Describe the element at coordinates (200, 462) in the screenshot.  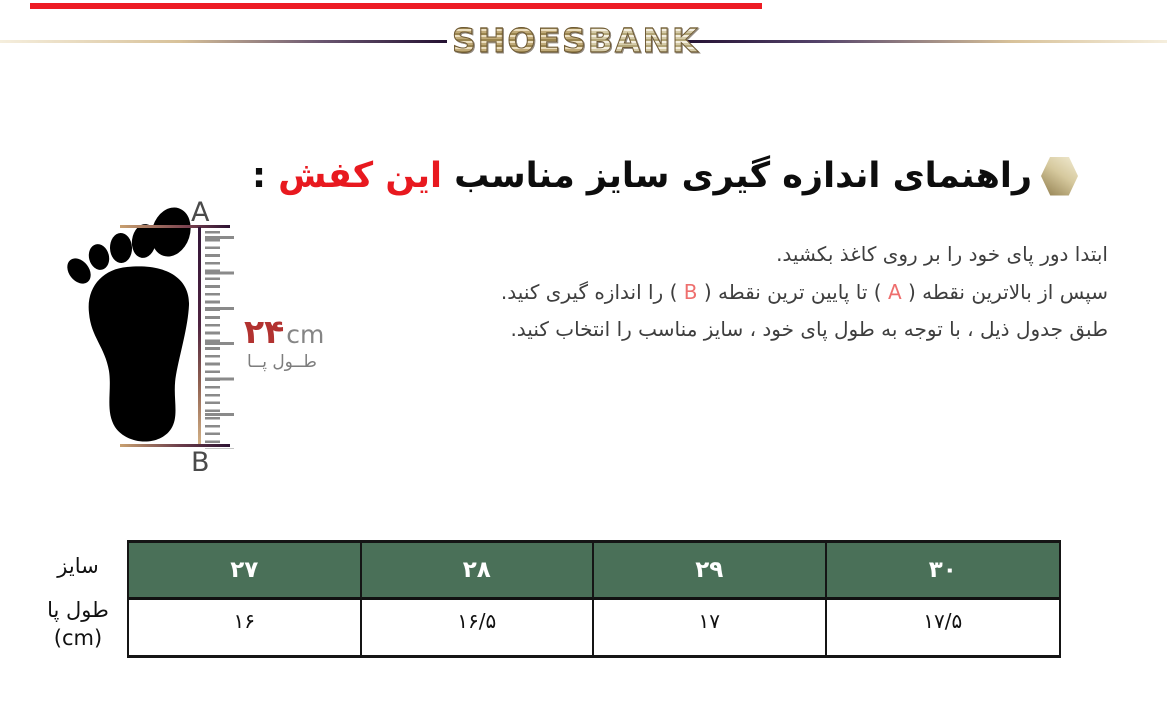
I see `point-b-label: B` at that location.